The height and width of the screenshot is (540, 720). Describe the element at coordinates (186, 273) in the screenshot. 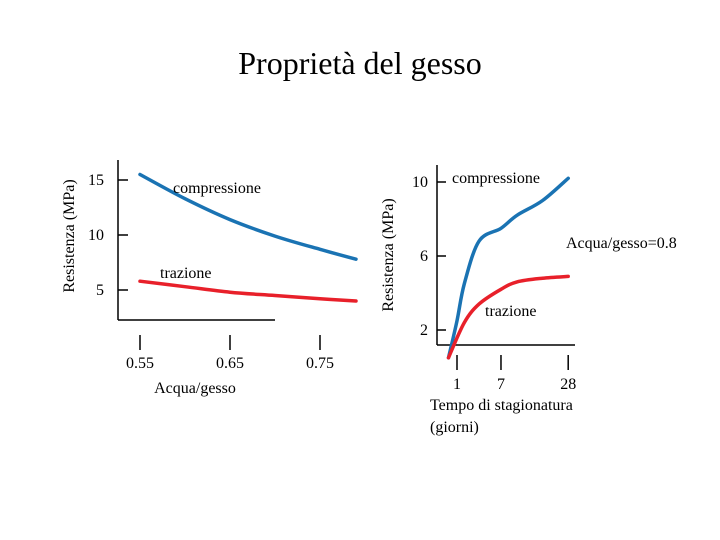

I see `left-trazione-label: trazione` at that location.